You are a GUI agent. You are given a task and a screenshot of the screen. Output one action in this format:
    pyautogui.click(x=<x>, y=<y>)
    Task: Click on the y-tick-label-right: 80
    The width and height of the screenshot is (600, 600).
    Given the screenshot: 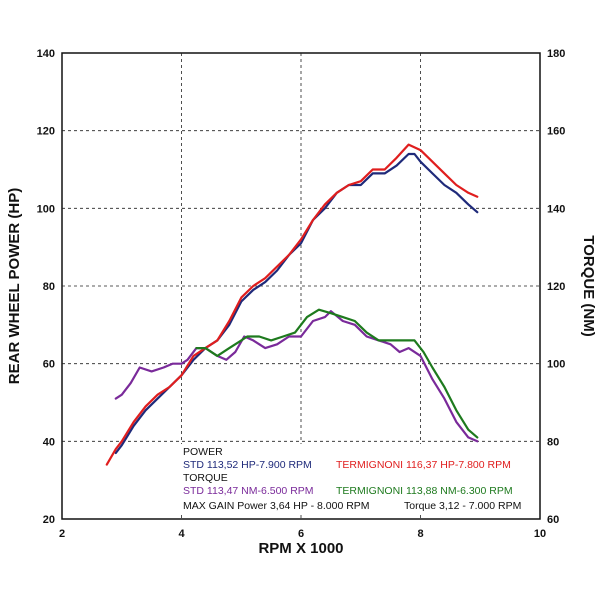 What is the action you would take?
    pyautogui.click(x=553, y=442)
    